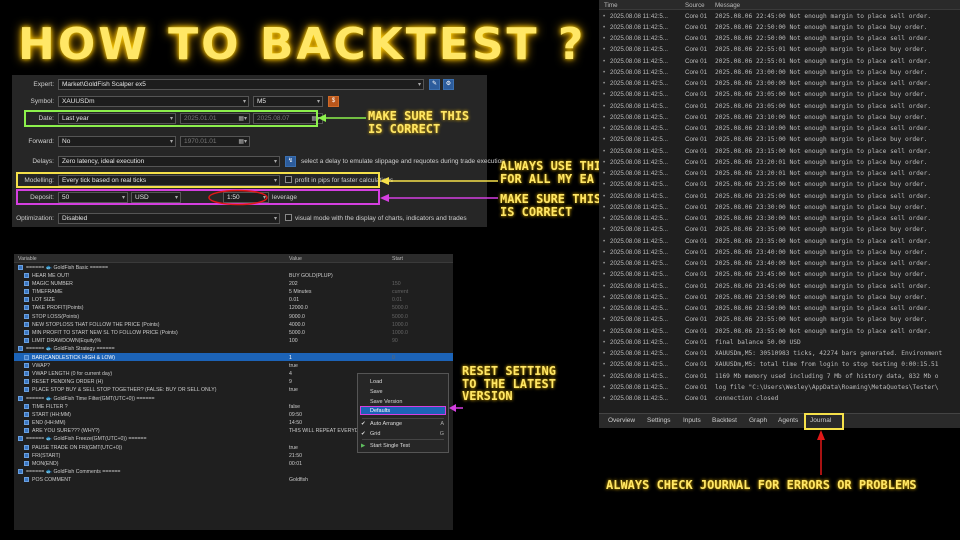 This screenshot has height=540, width=960. What do you see at coordinates (233, 382) in the screenshot?
I see `input-row: RESET PENDING ORDER (H) 9` at bounding box center [233, 382].